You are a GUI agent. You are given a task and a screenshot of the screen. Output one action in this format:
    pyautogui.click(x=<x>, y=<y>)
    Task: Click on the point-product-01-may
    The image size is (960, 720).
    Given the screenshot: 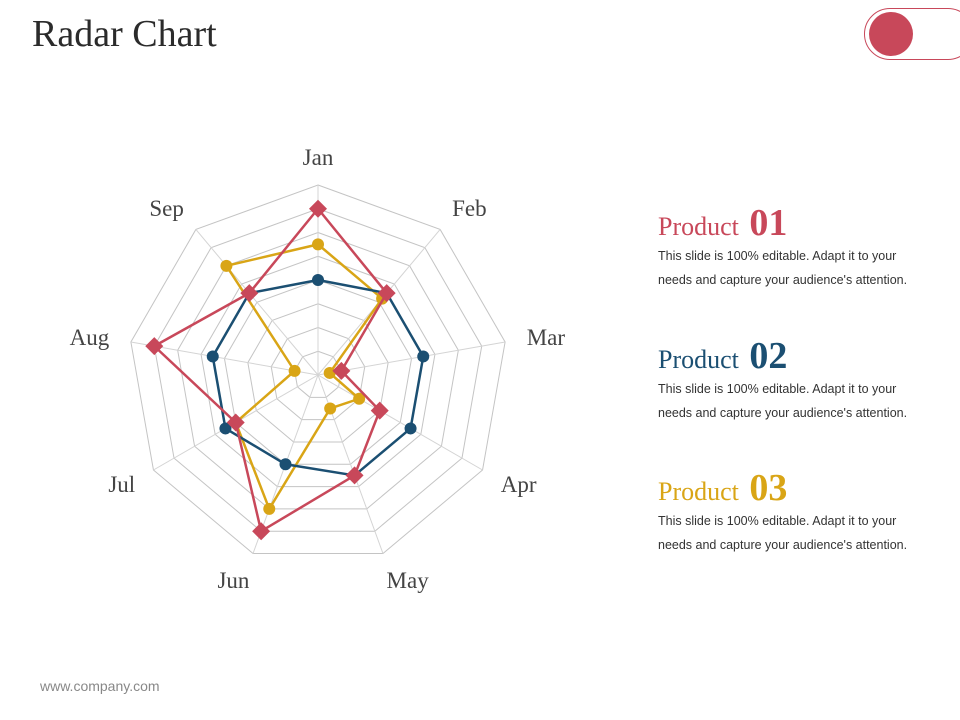 What is the action you would take?
    pyautogui.click(x=354, y=475)
    